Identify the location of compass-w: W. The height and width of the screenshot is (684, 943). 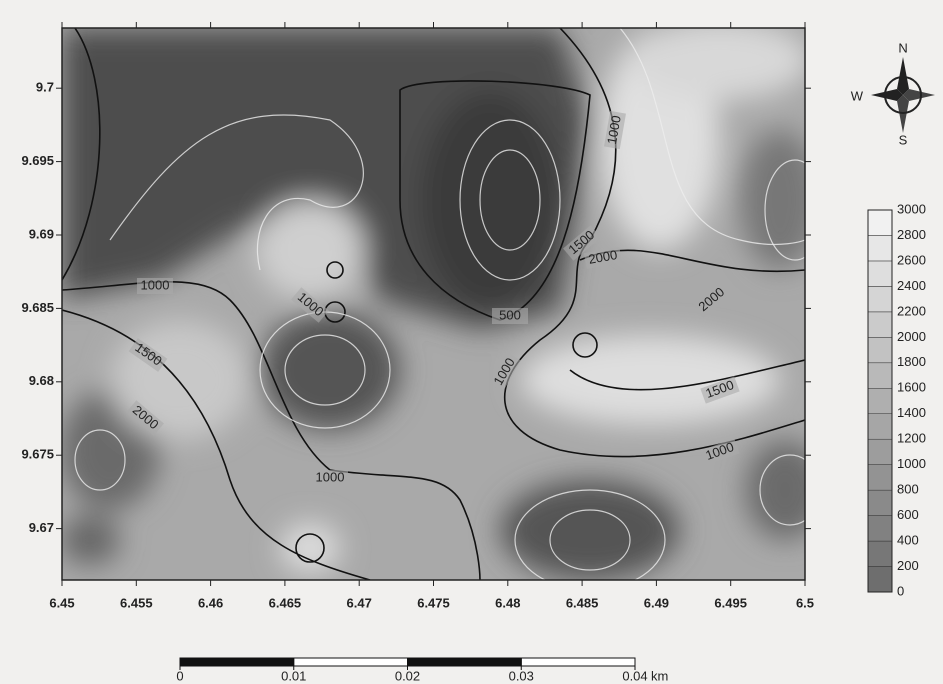
(857, 95).